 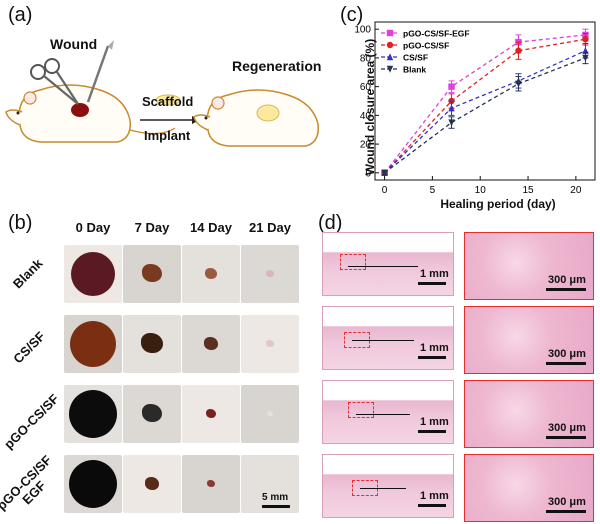 What do you see at coordinates (90, 113) in the screenshot?
I see `mouse-left` at bounding box center [90, 113].